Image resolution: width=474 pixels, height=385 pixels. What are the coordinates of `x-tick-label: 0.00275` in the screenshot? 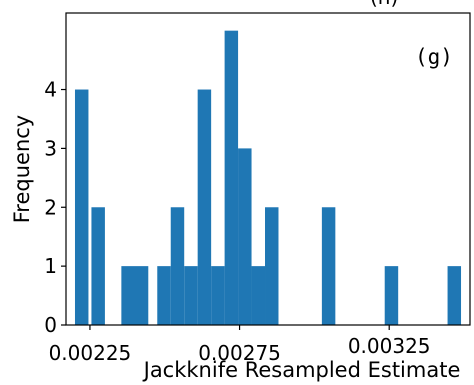 It's located at (239, 353).